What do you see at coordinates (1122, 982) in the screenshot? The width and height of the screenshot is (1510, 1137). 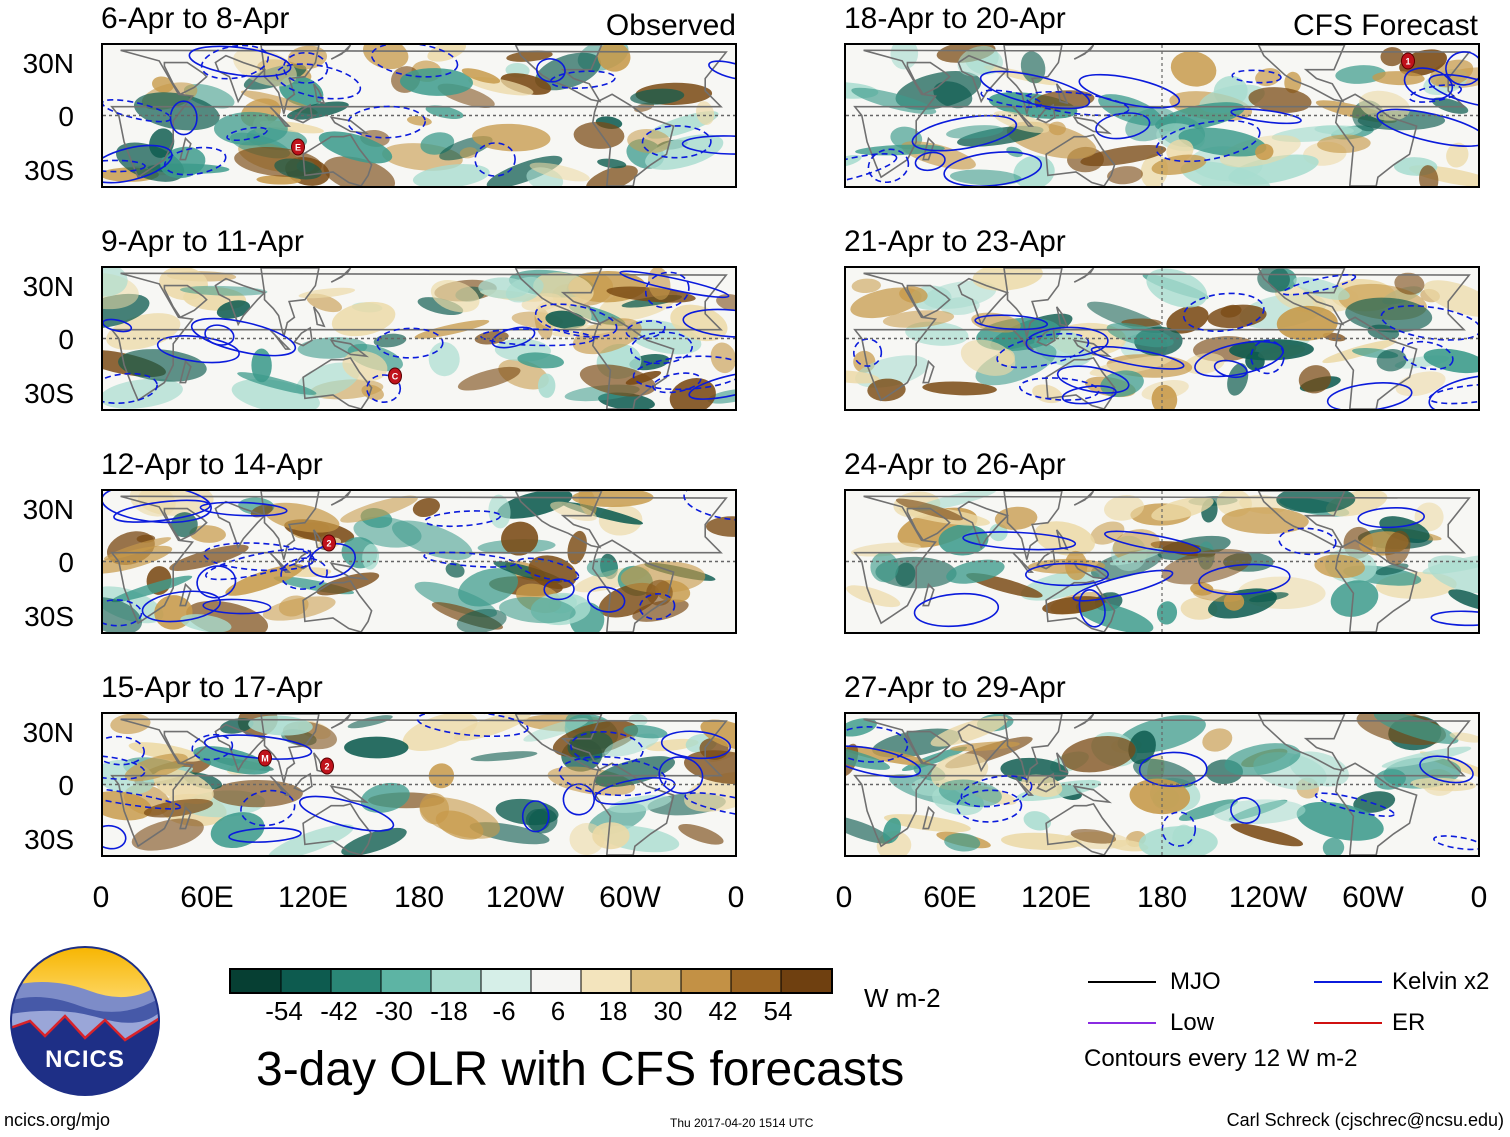 I see `legend-mjo-line` at bounding box center [1122, 982].